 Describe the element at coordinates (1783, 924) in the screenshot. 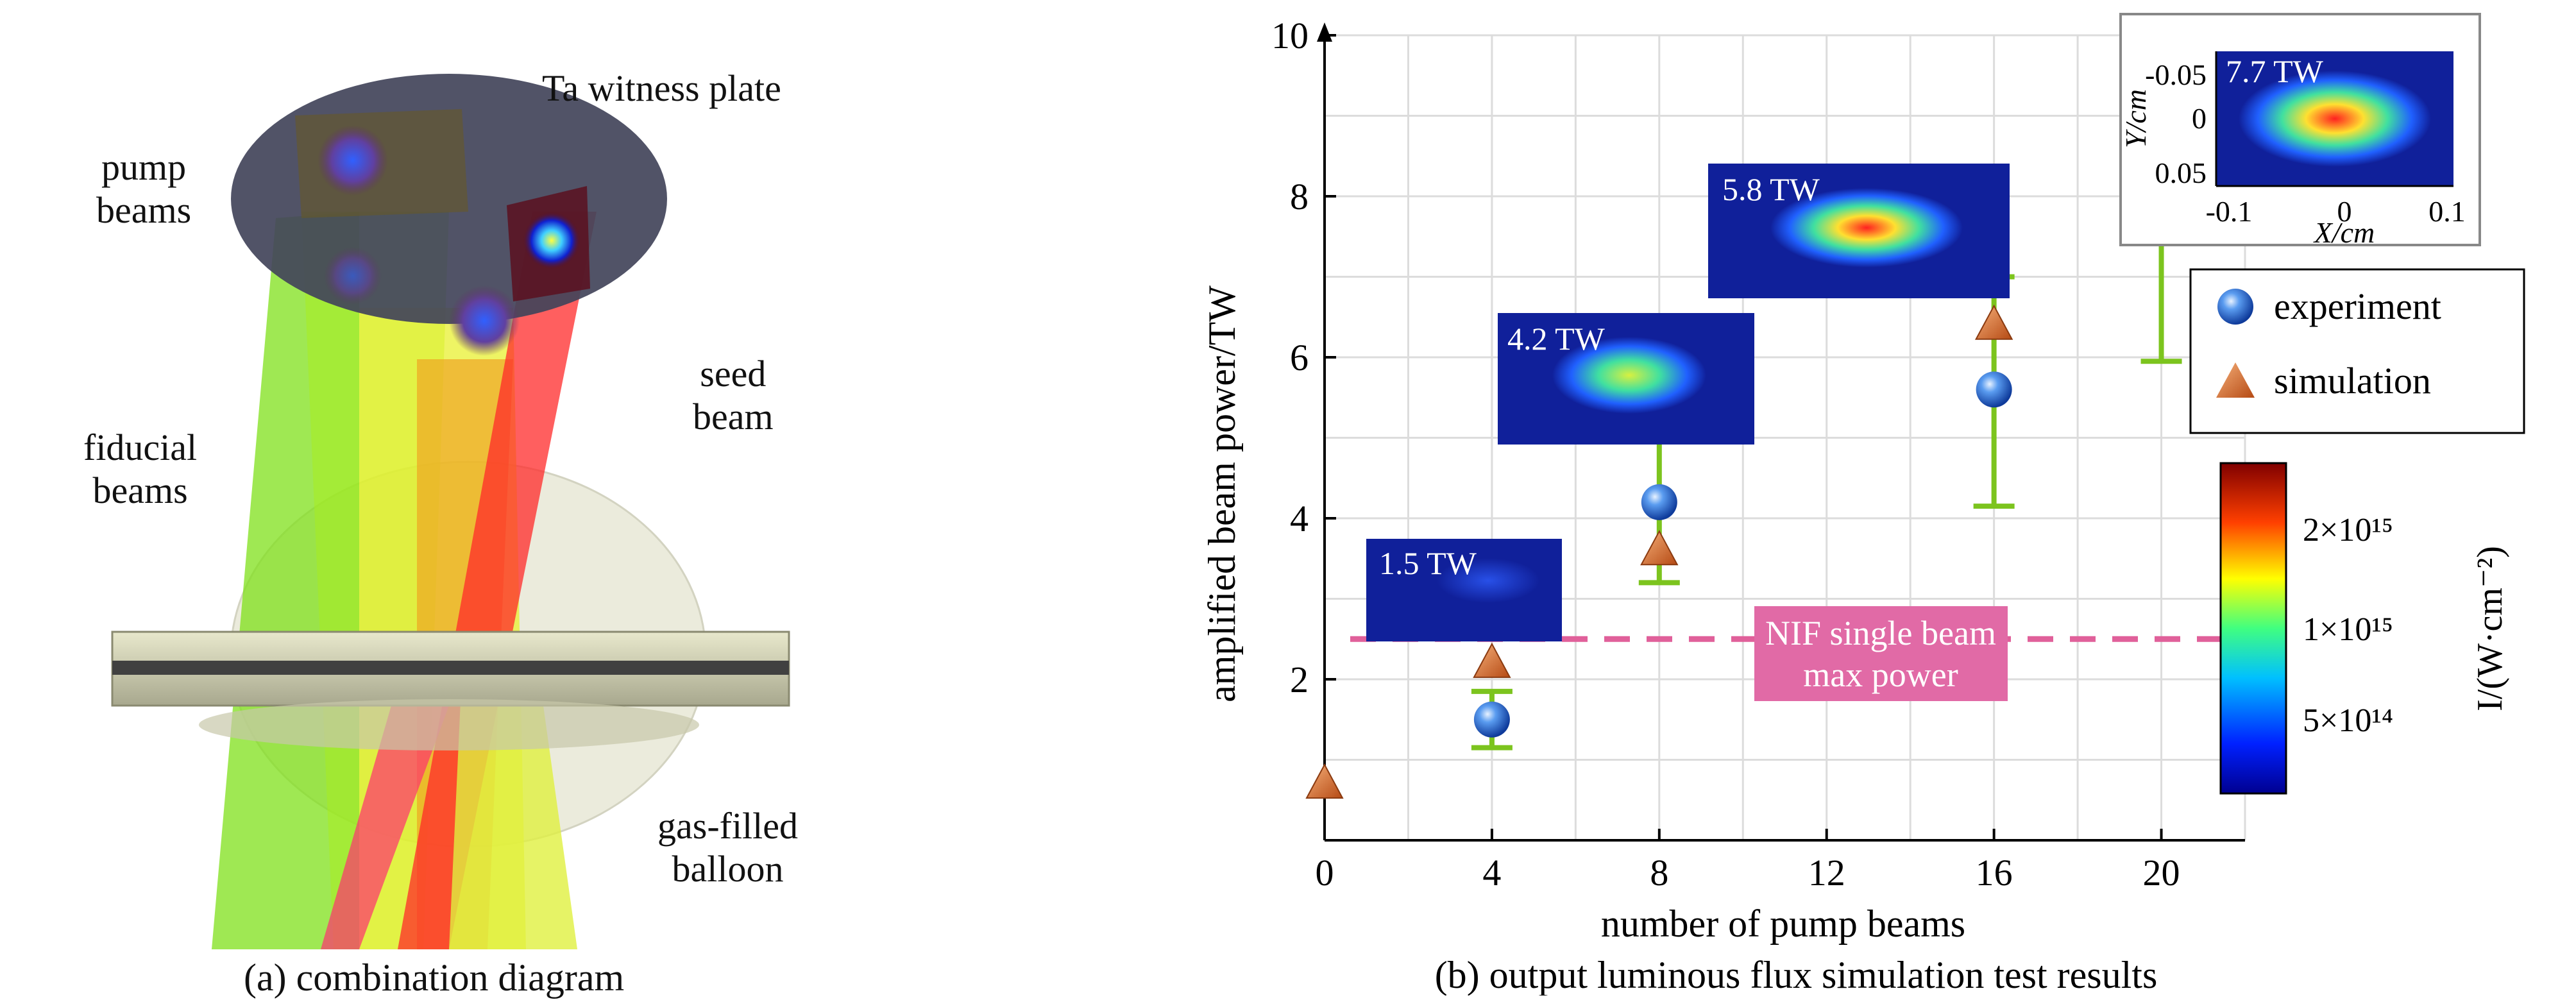

I see `x-axis-label: number of pump beams` at that location.